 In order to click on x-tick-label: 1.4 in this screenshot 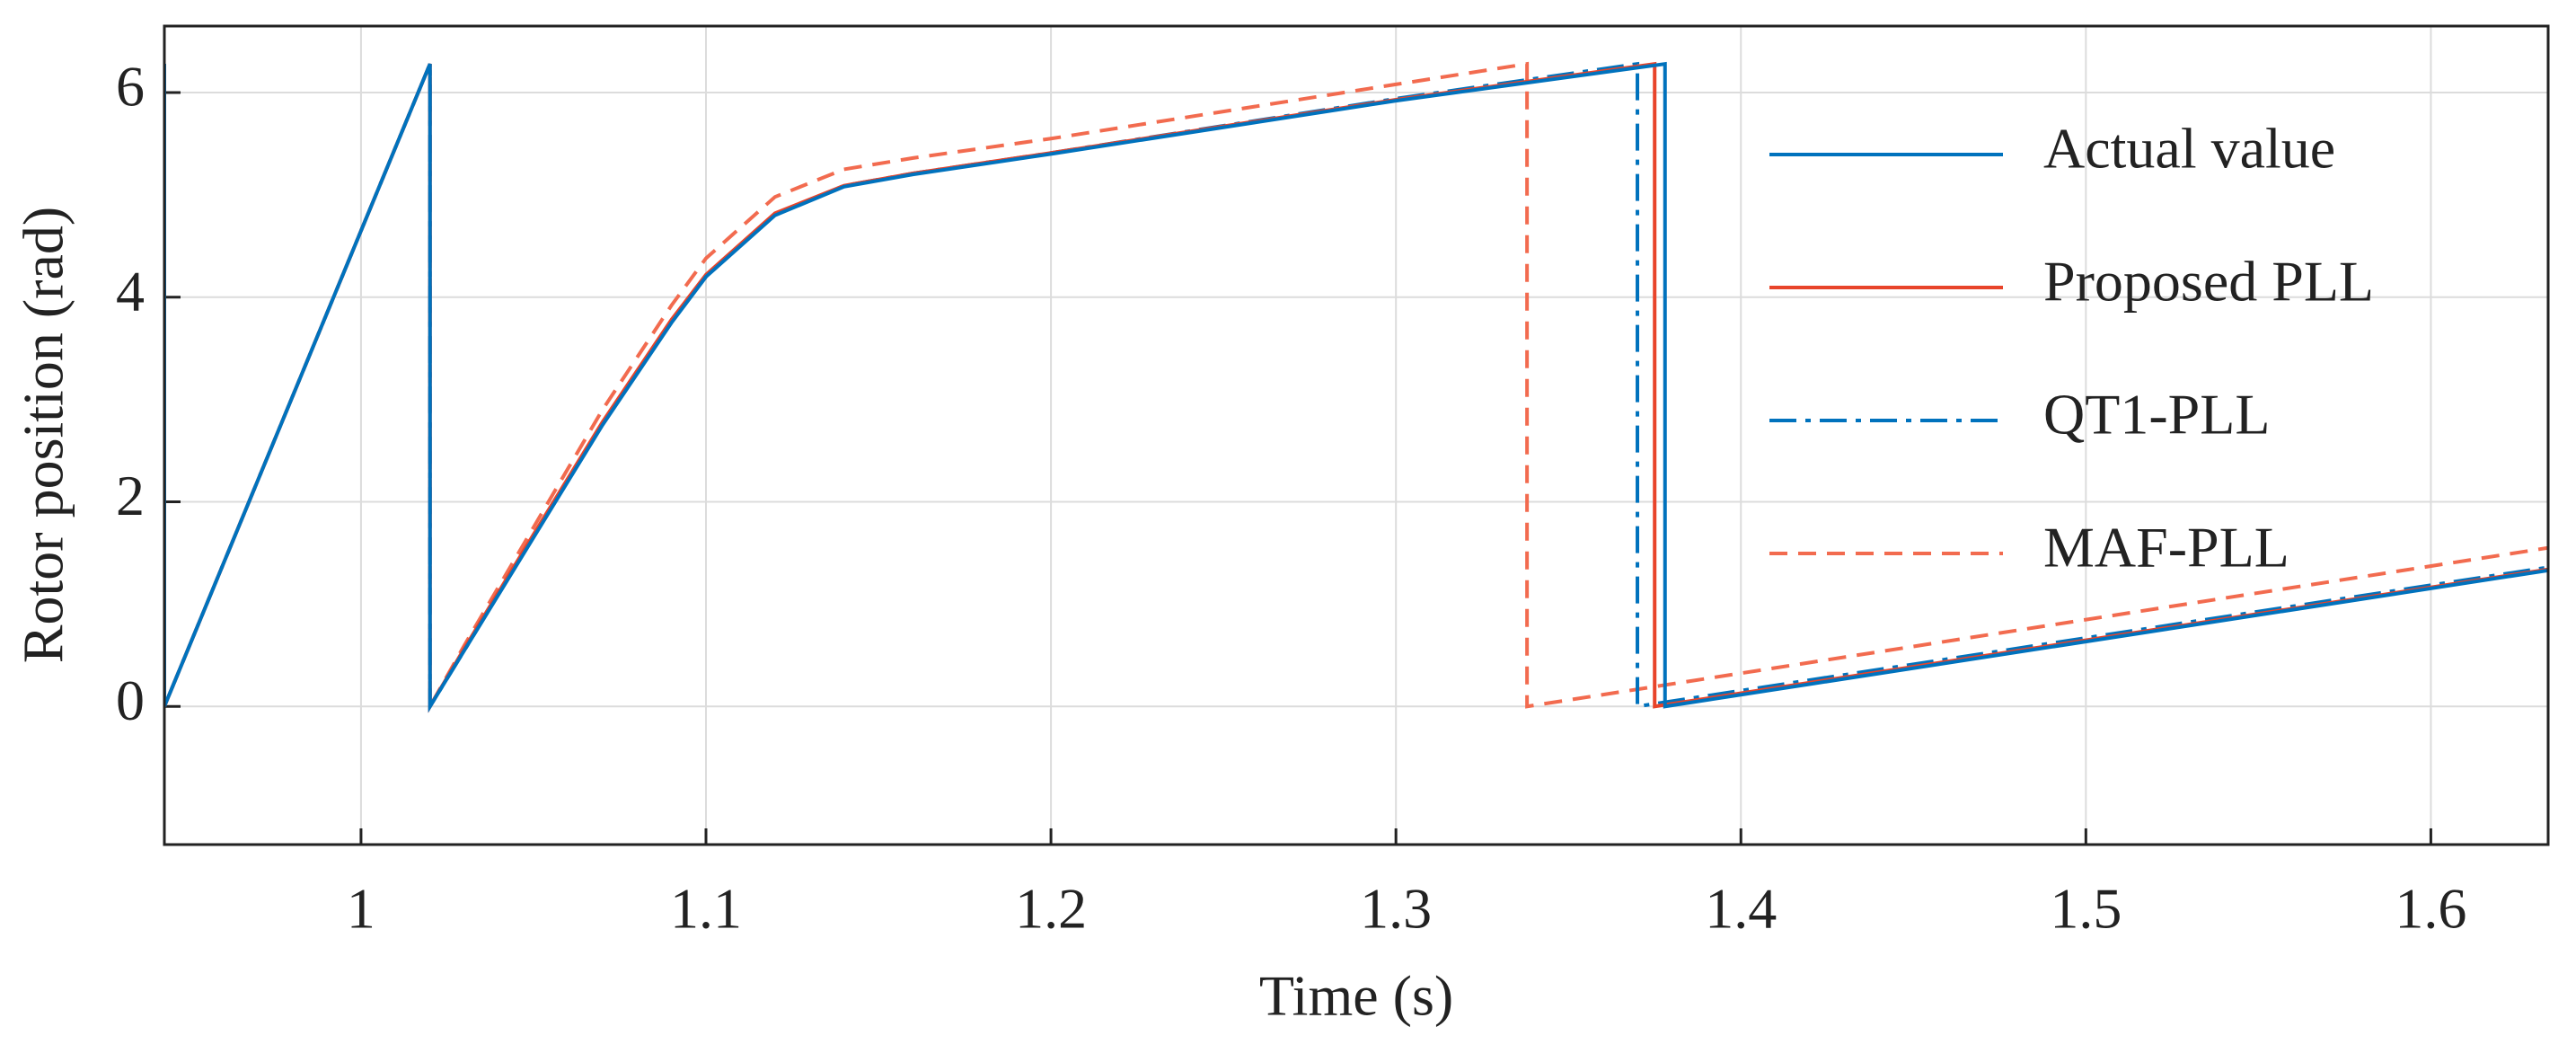, I will do `click(1741, 909)`.